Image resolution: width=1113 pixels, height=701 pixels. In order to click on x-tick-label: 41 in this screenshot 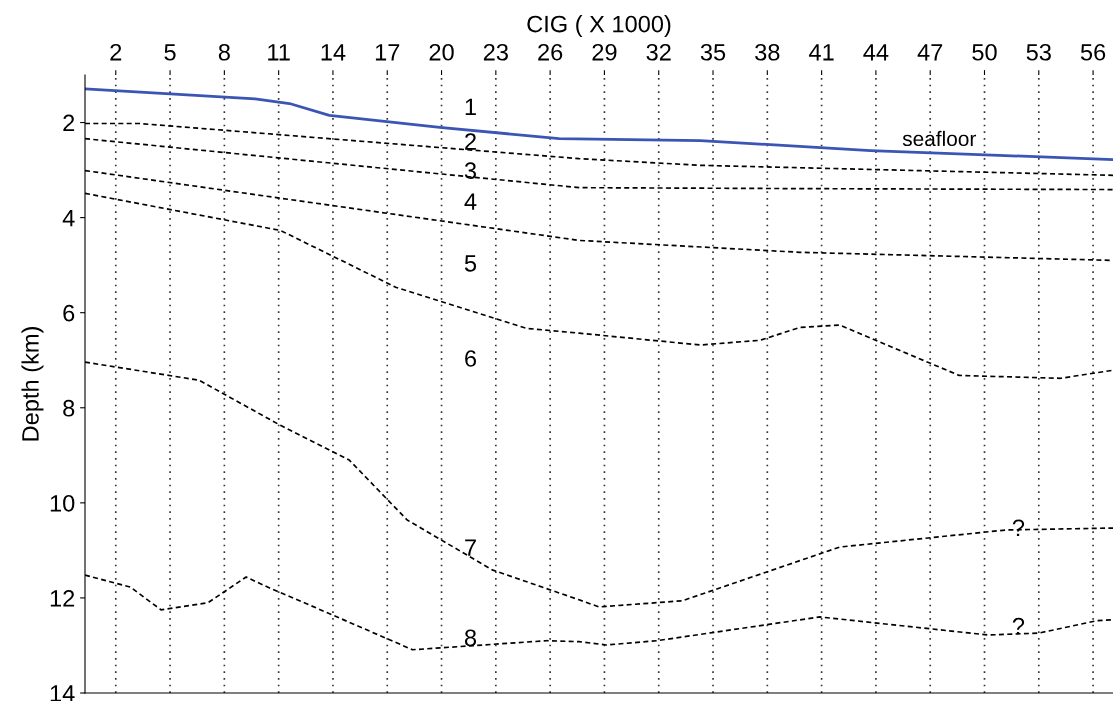, I will do `click(821, 52)`.